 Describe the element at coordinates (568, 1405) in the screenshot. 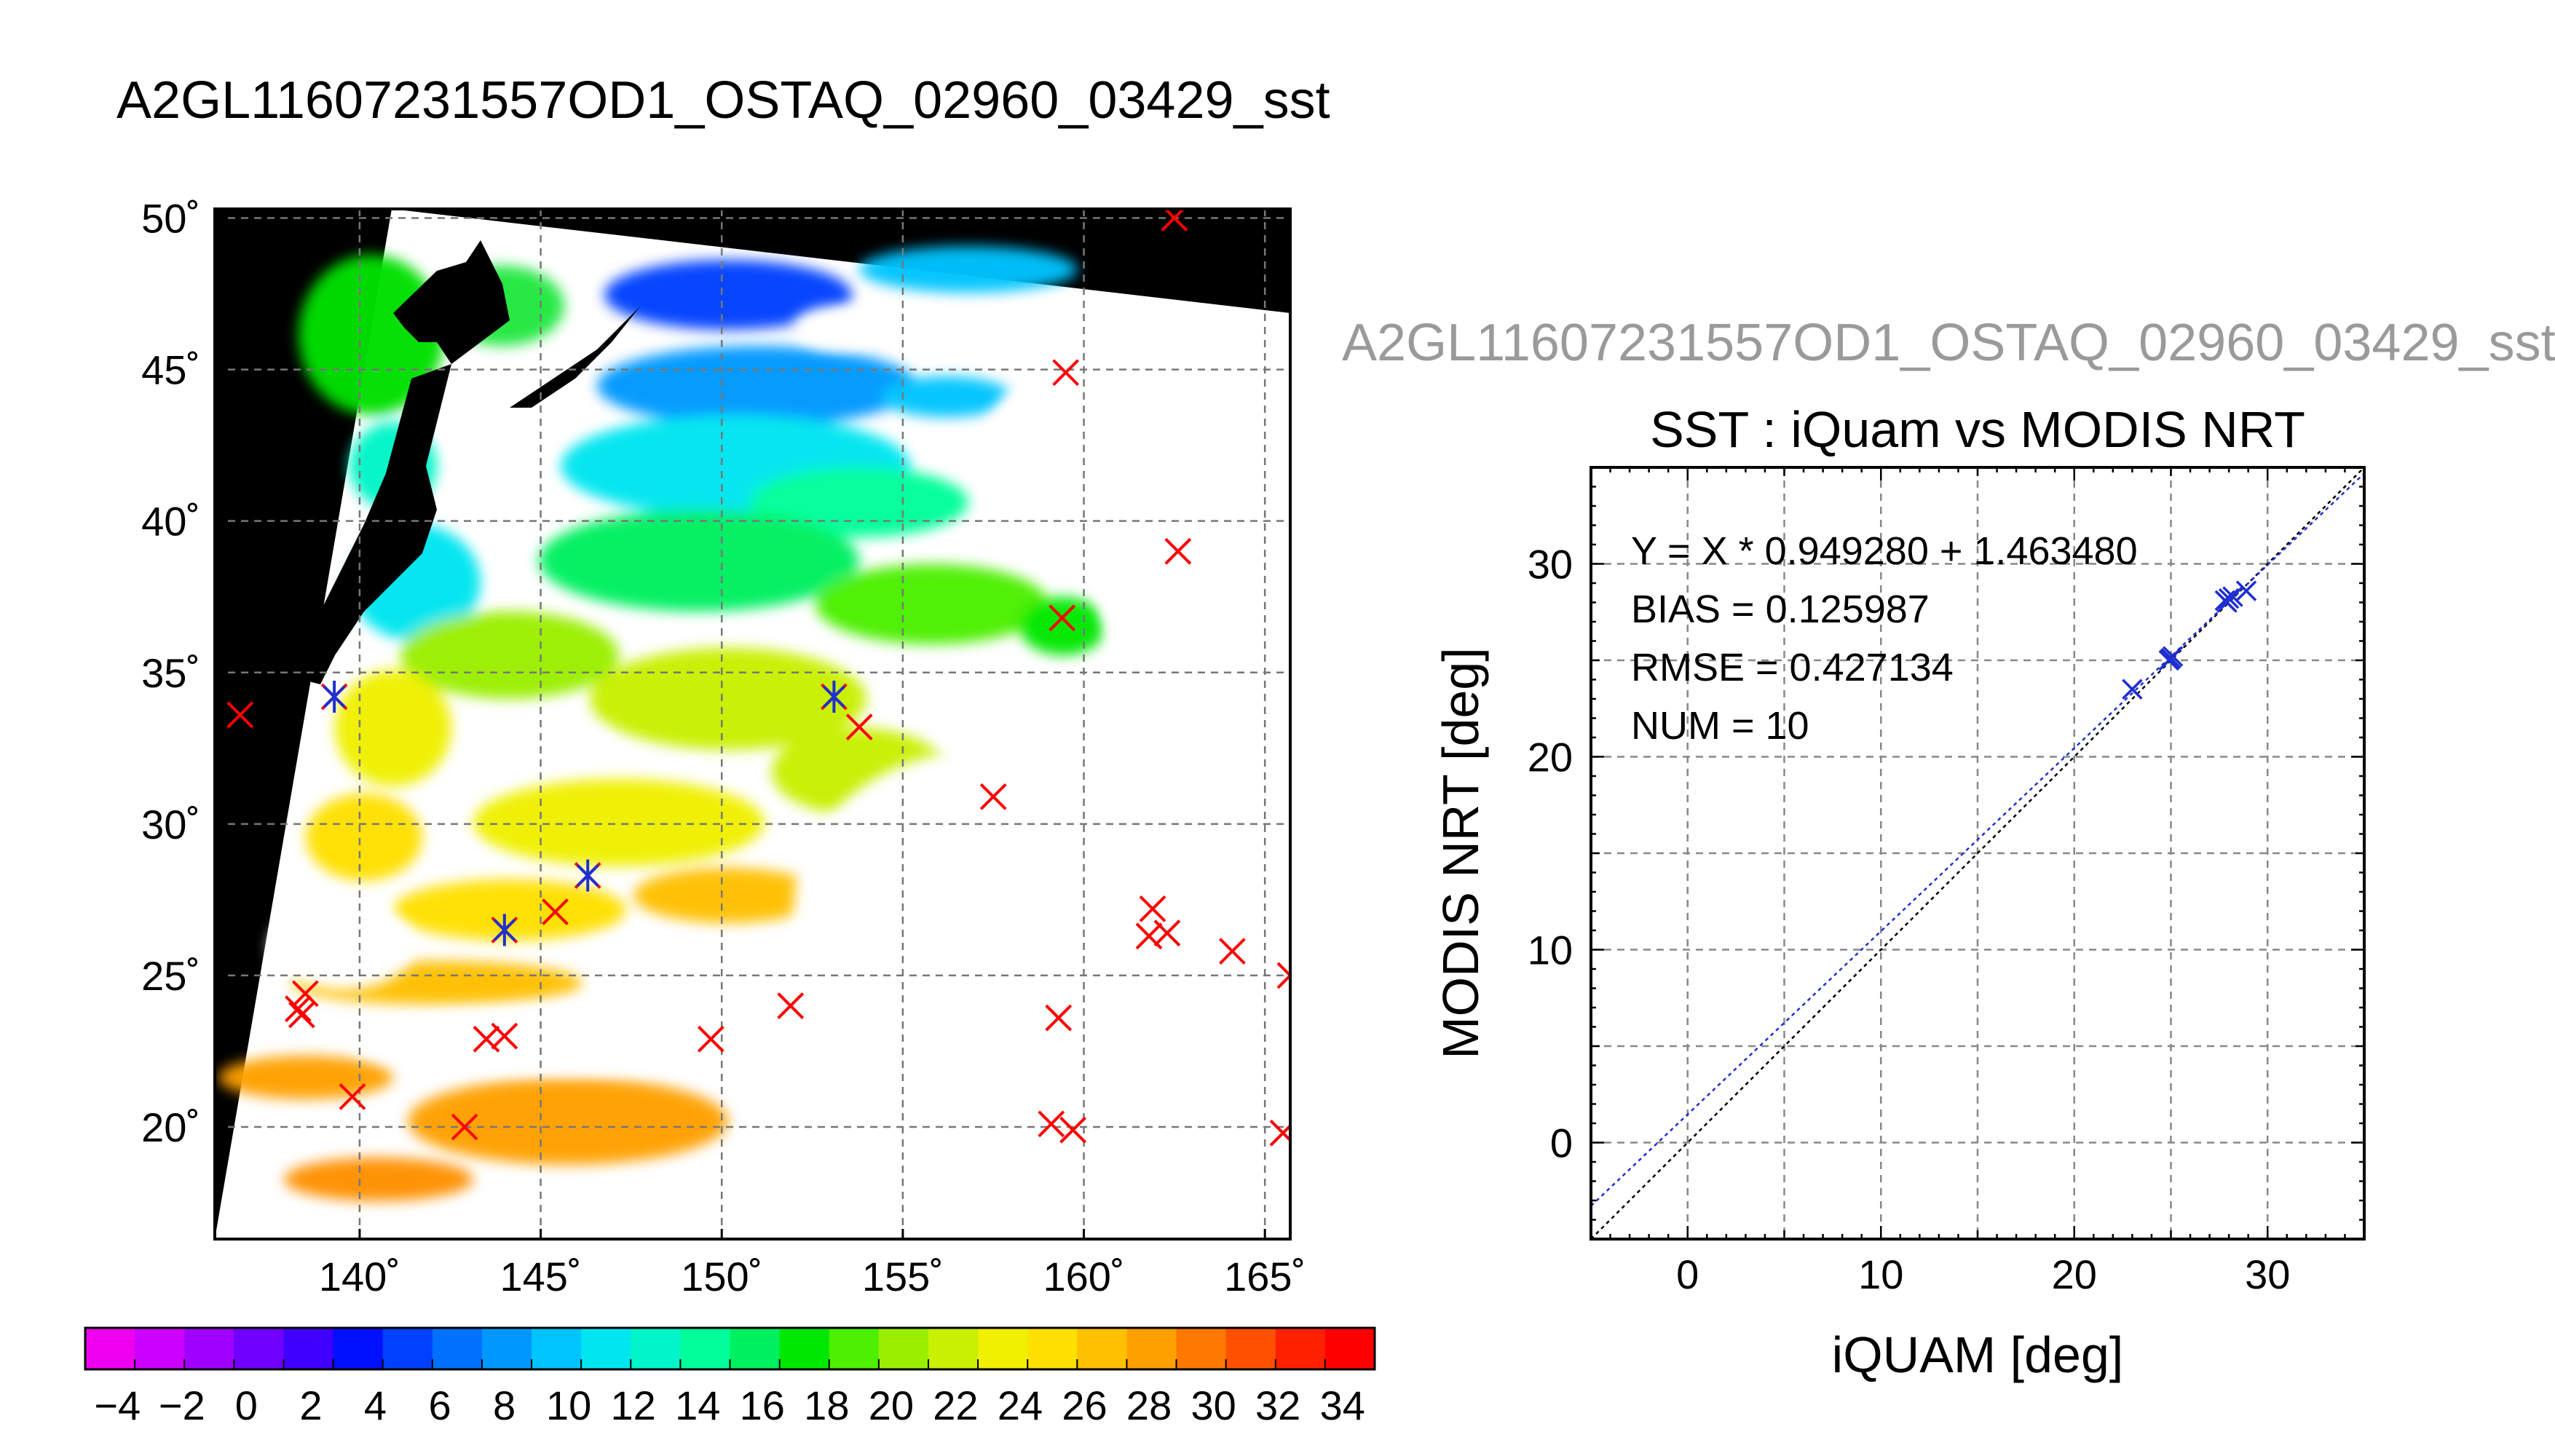

I see `colorbar-label: 10` at that location.